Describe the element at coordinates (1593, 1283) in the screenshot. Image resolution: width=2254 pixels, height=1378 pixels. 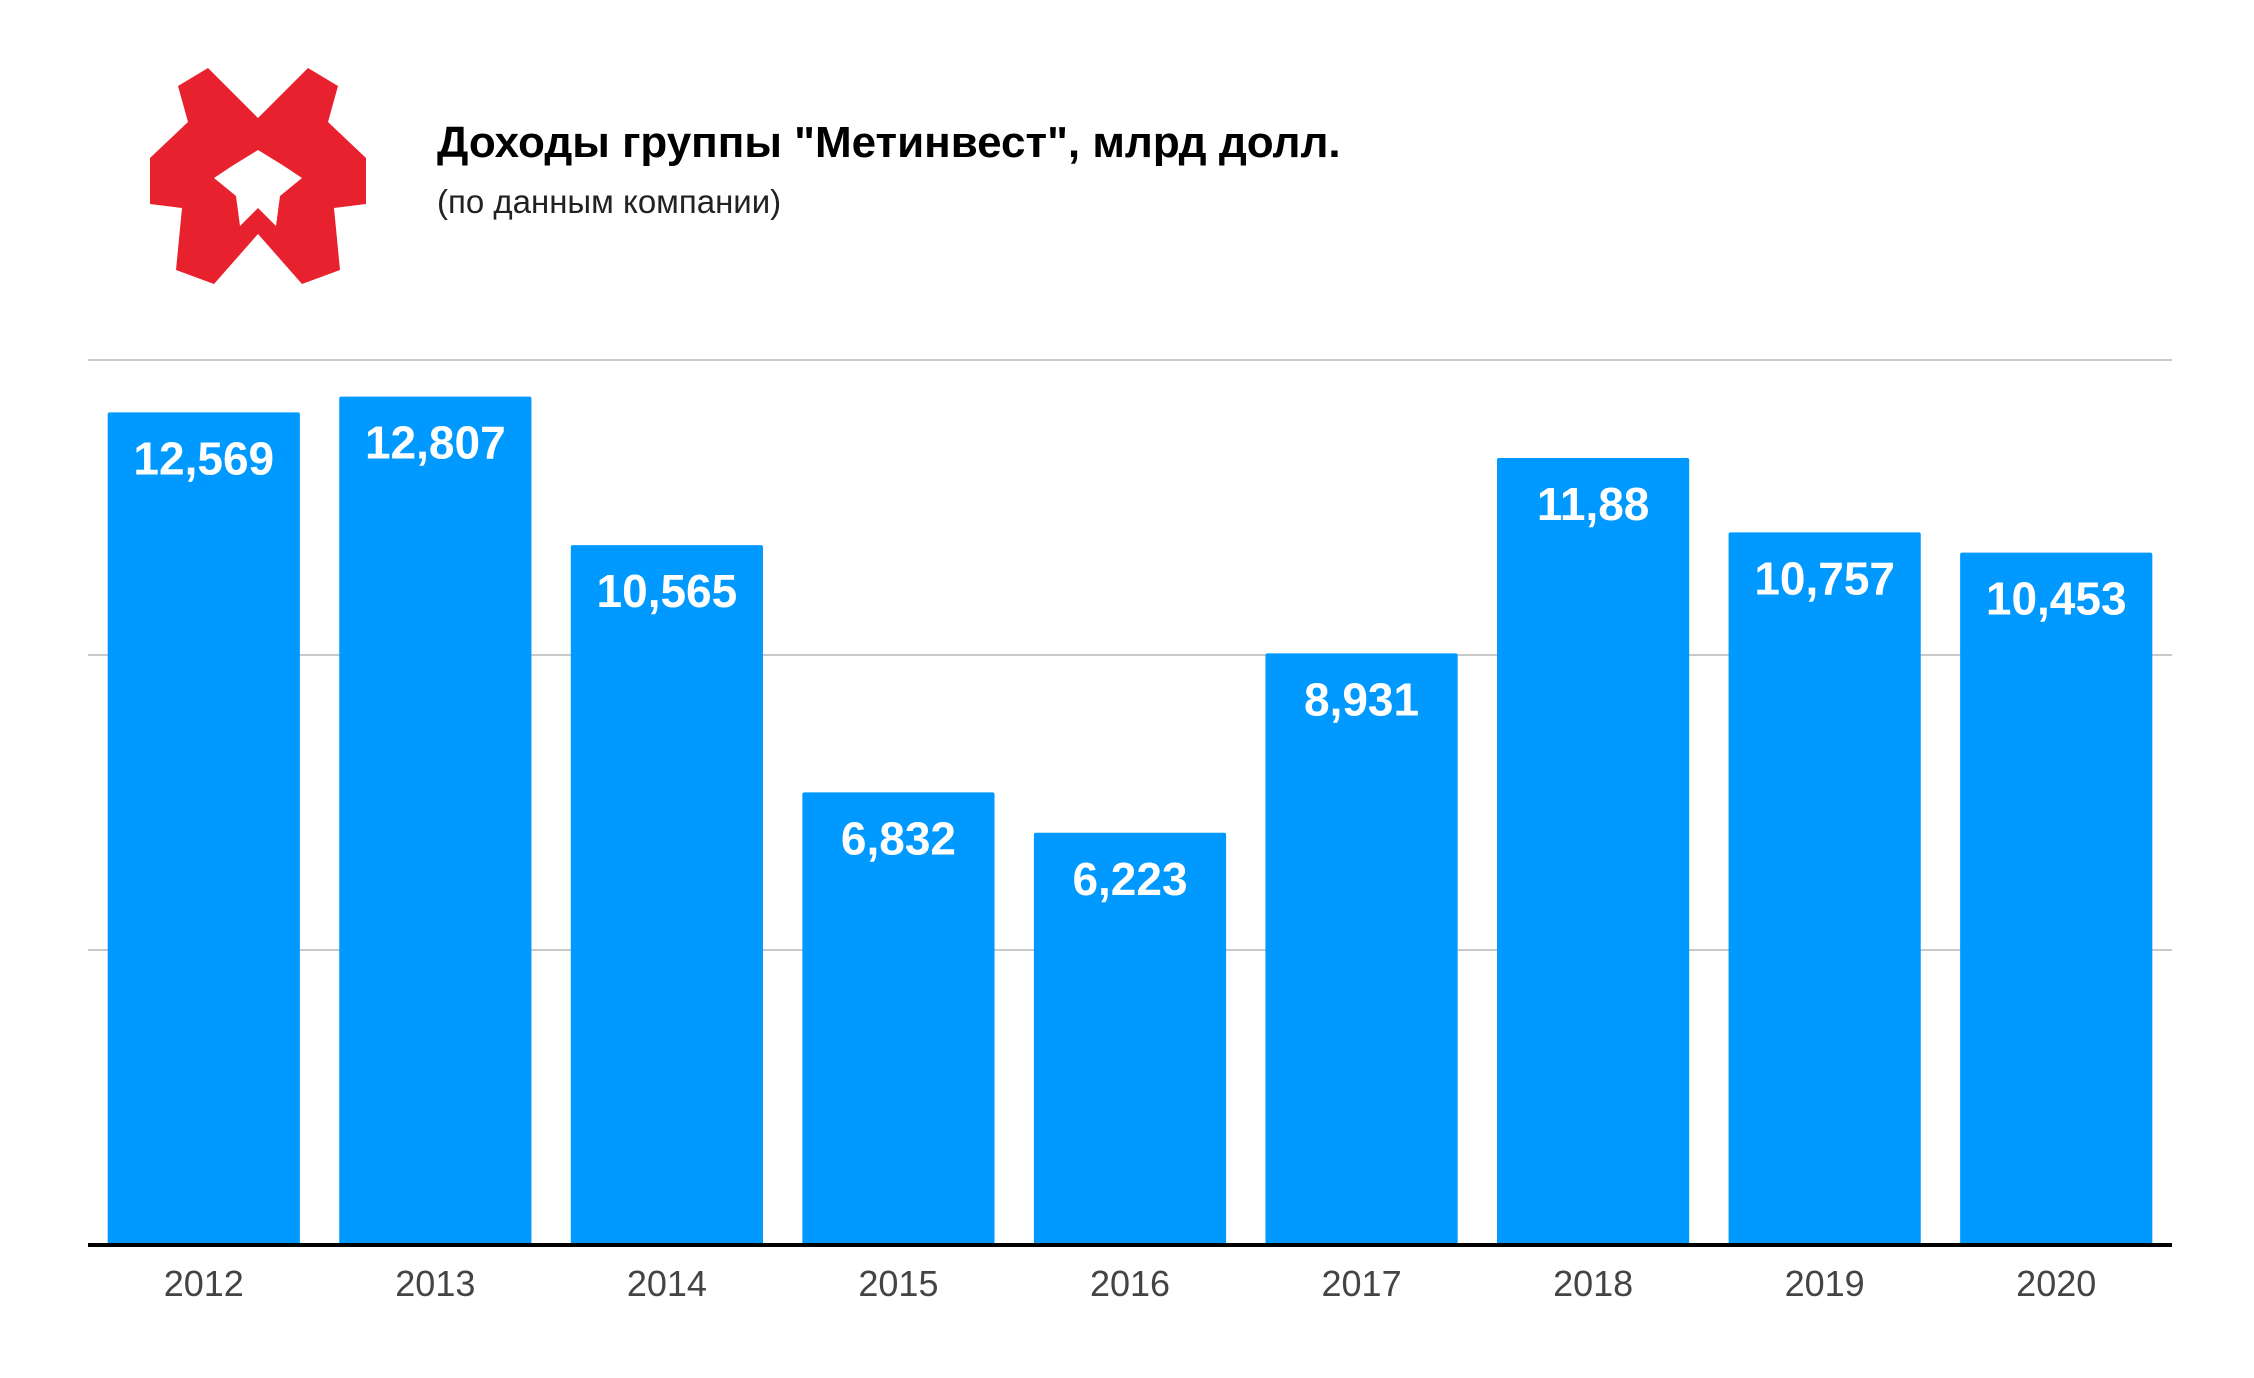
I see `x-tick-label: 2018` at that location.